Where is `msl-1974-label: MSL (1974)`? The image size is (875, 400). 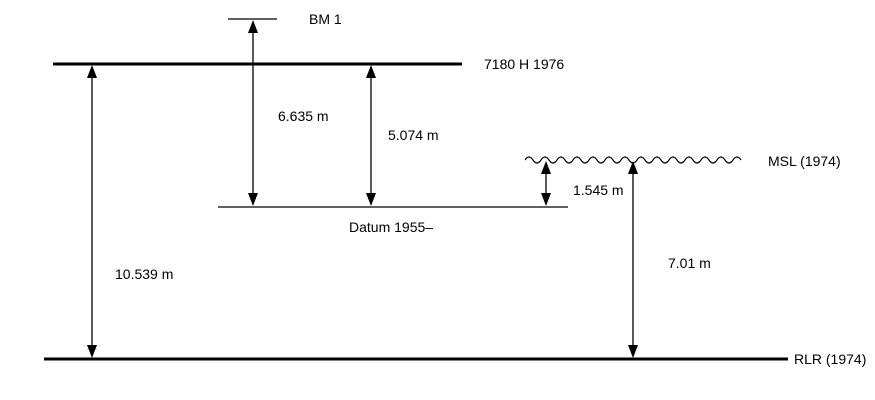 msl-1974-label: MSL (1974) is located at coordinates (804, 161).